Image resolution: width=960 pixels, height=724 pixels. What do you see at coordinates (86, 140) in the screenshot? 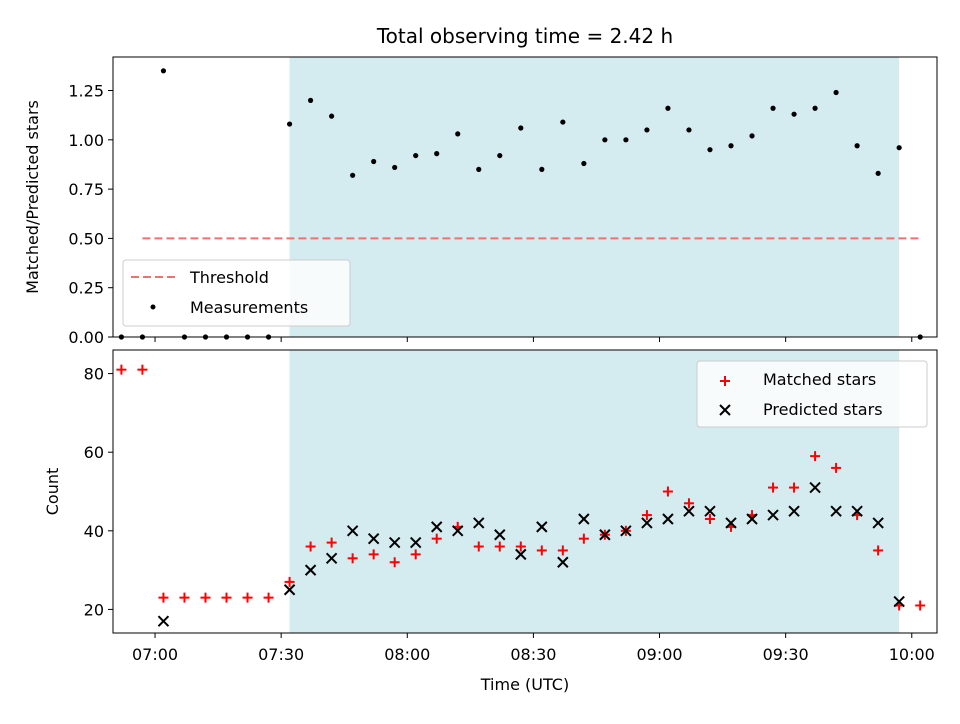
I see `ratio-y-tick-label: 1.00` at bounding box center [86, 140].